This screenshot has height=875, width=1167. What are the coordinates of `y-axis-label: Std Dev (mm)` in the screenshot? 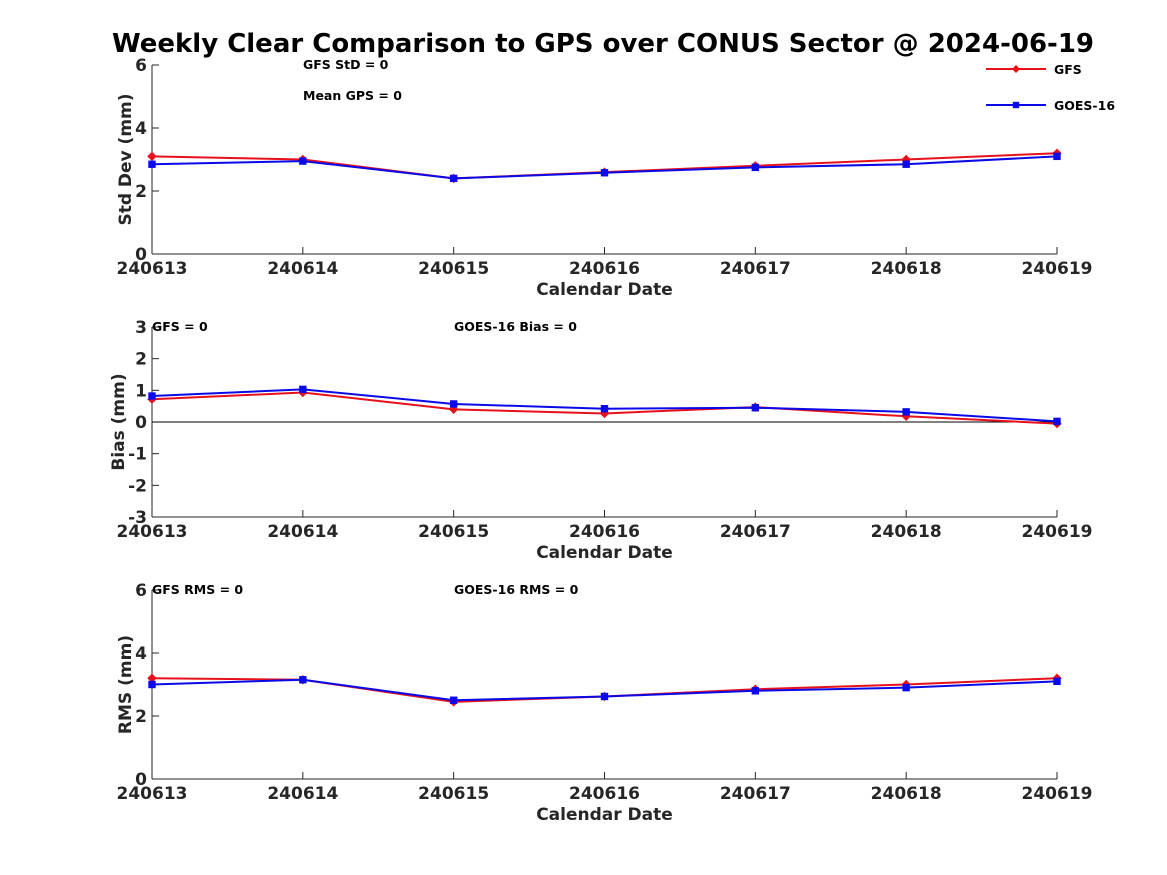 It's located at (126, 159).